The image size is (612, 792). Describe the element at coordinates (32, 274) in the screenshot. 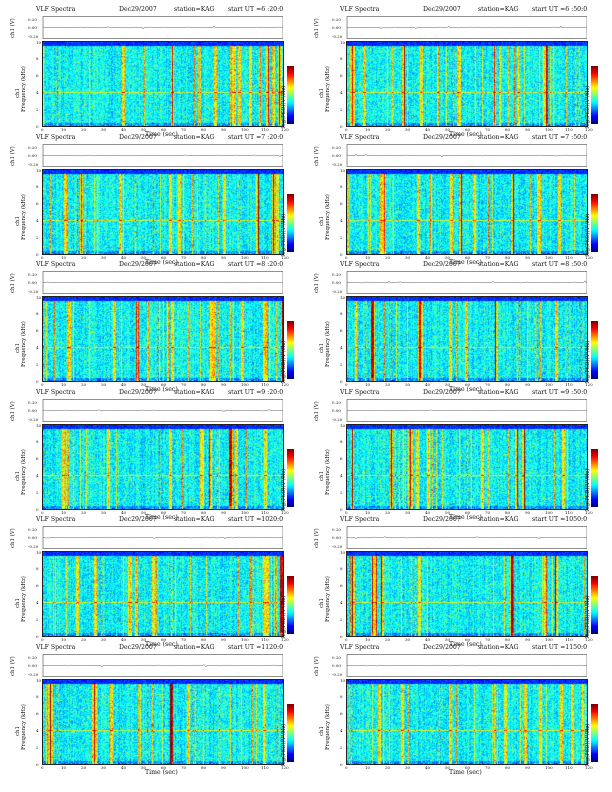

I see `waveform-tick-label: 0.20` at that location.